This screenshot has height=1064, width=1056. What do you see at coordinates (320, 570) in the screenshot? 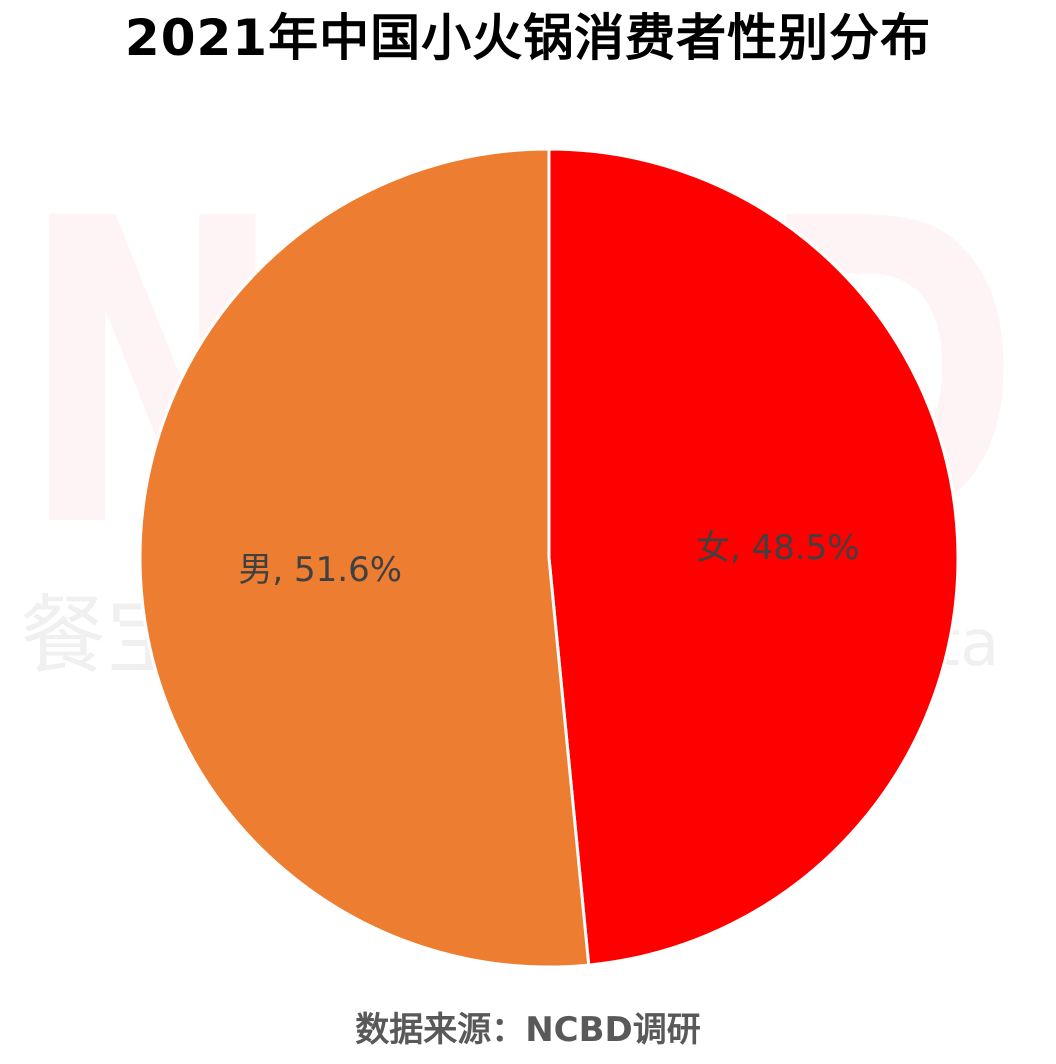
I see `pie-slice-label-2: 男, 51.6%` at bounding box center [320, 570].